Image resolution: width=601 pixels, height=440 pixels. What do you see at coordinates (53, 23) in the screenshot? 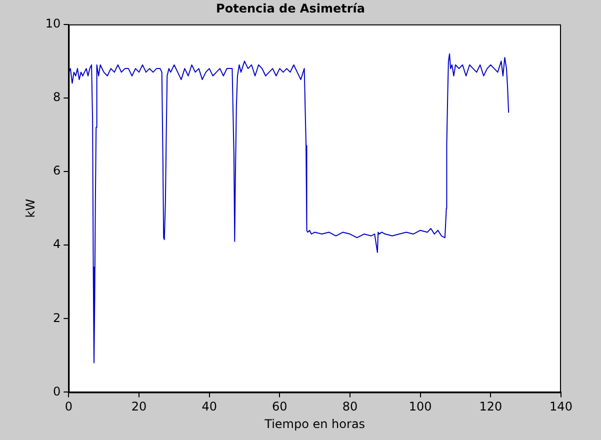
I see `y-tick-label: 10` at bounding box center [53, 23].